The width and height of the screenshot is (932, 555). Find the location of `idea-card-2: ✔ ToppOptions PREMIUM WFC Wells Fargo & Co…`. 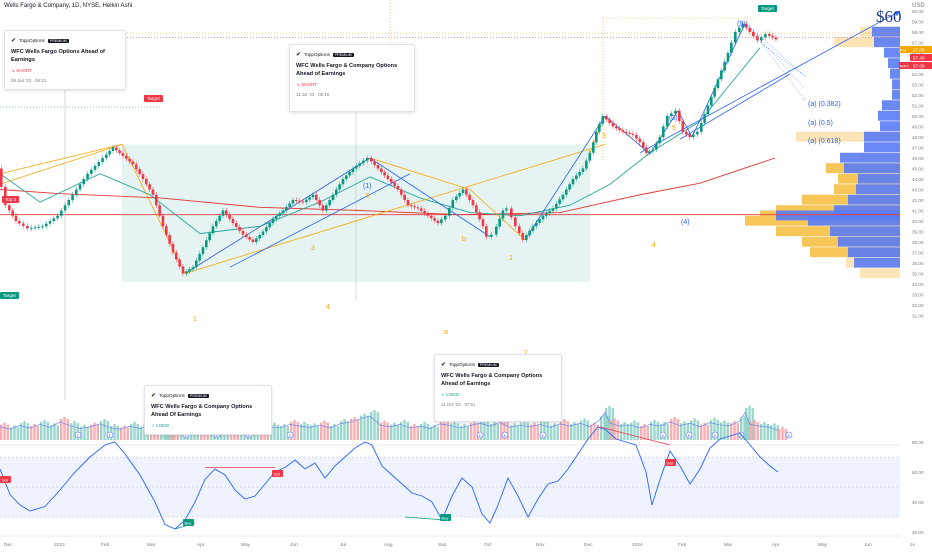

idea-card-2: ✔ ToppOptions PREMIUM WFC Wells Fargo & Co… is located at coordinates (352, 78).